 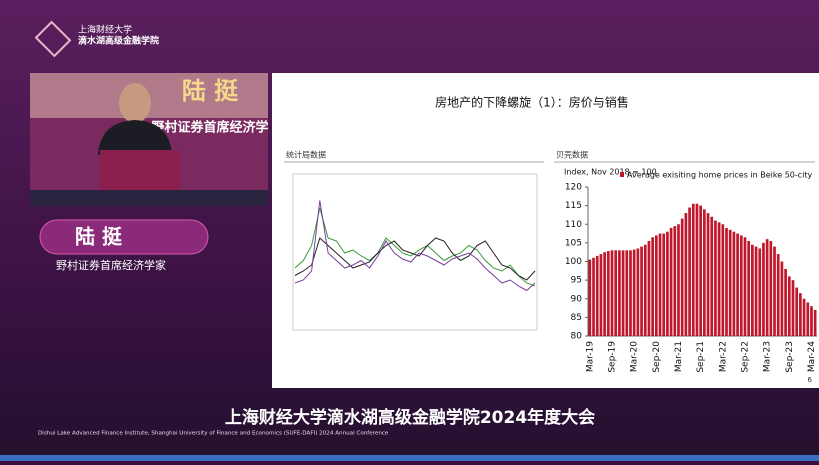 I want to click on slide-title: 房地产的下降螺旋（1）：房价与销售, so click(x=532, y=102).